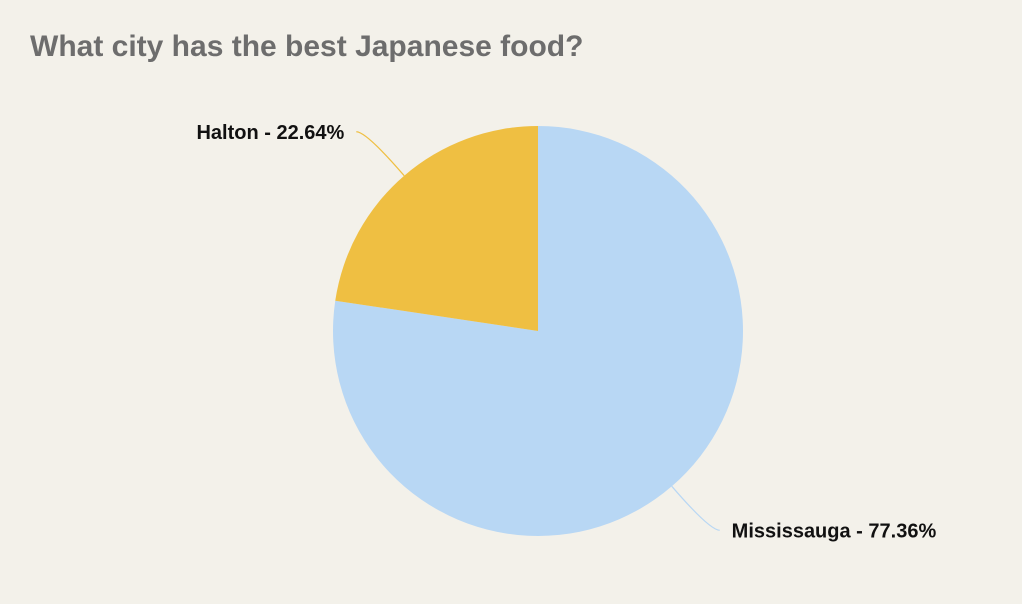  I want to click on chart-title: What city has the best Japanese food?, so click(306, 46).